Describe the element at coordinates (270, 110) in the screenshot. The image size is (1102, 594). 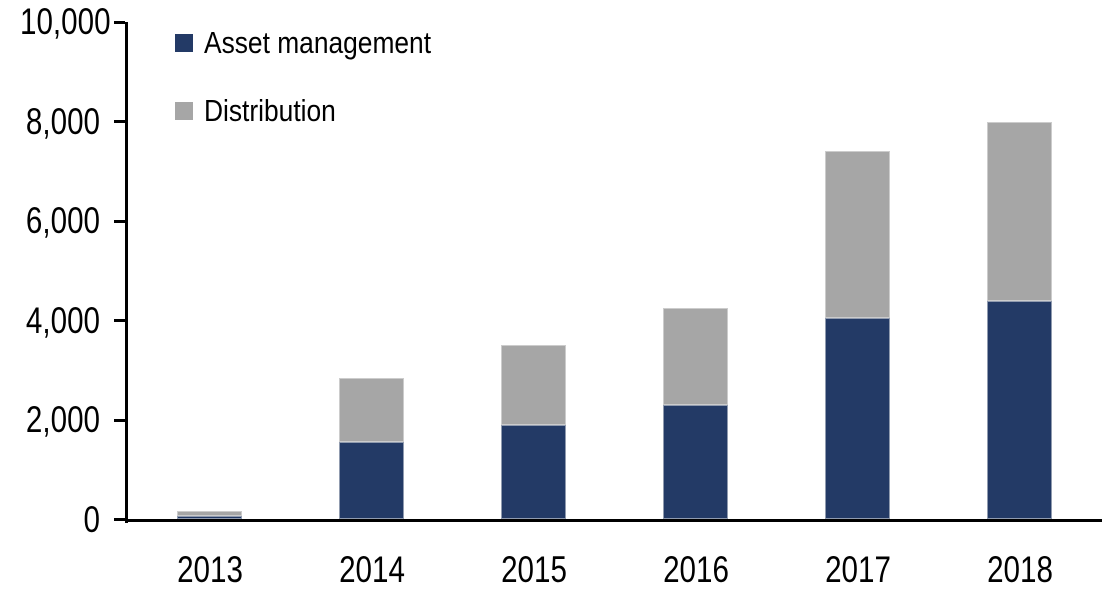
I see `legend-label-distribution: Distribution` at that location.